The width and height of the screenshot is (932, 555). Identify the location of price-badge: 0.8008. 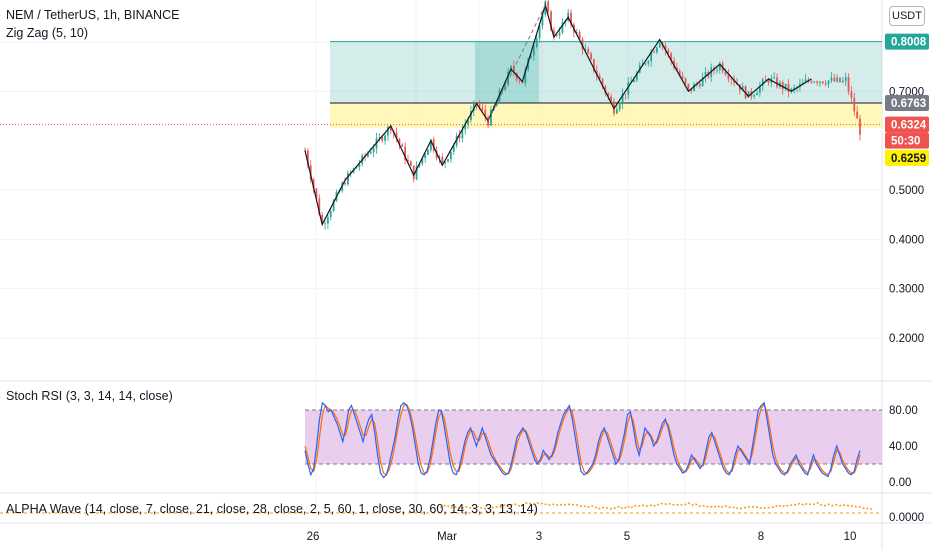
(909, 43).